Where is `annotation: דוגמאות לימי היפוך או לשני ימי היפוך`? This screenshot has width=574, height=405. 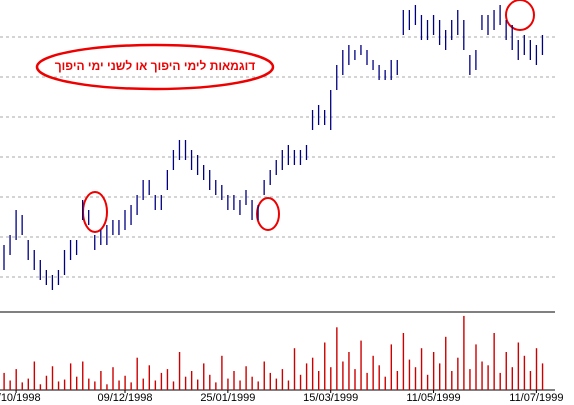
annotation: דוגמאות לימי היפוך או לשני ימי היפוך is located at coordinates (155, 66).